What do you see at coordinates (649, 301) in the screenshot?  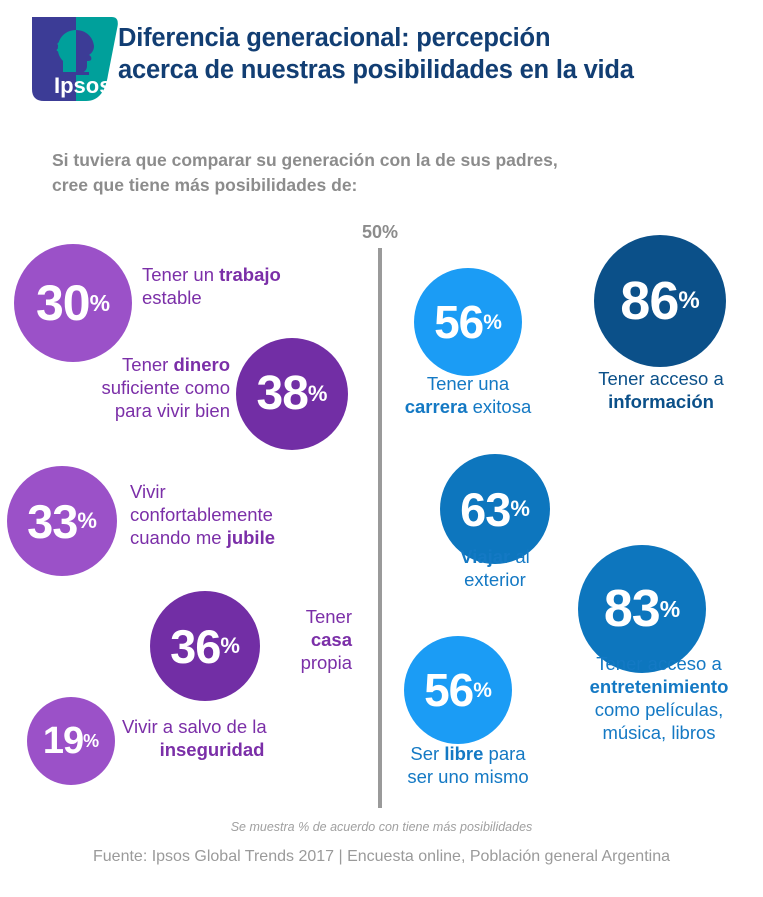 I see `bubble-value: 86` at bounding box center [649, 301].